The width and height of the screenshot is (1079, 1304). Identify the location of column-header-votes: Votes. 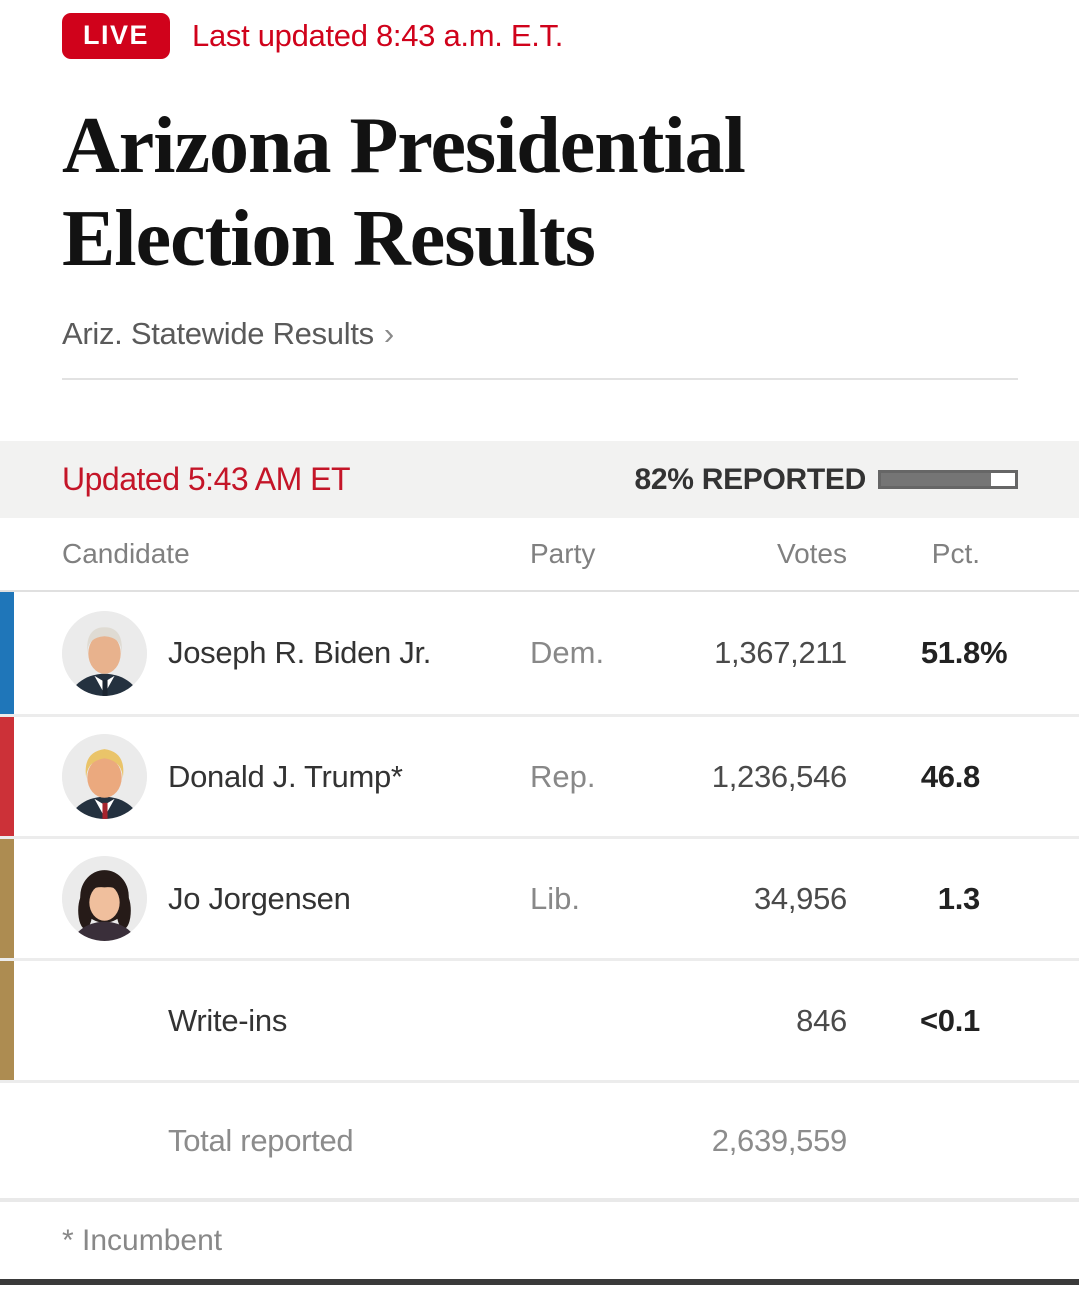
(811, 553).